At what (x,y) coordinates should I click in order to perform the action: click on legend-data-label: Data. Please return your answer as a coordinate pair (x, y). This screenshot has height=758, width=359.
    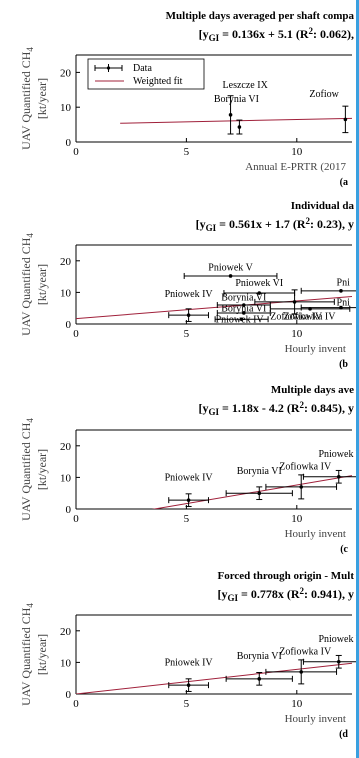
    Looking at the image, I should click on (142, 68).